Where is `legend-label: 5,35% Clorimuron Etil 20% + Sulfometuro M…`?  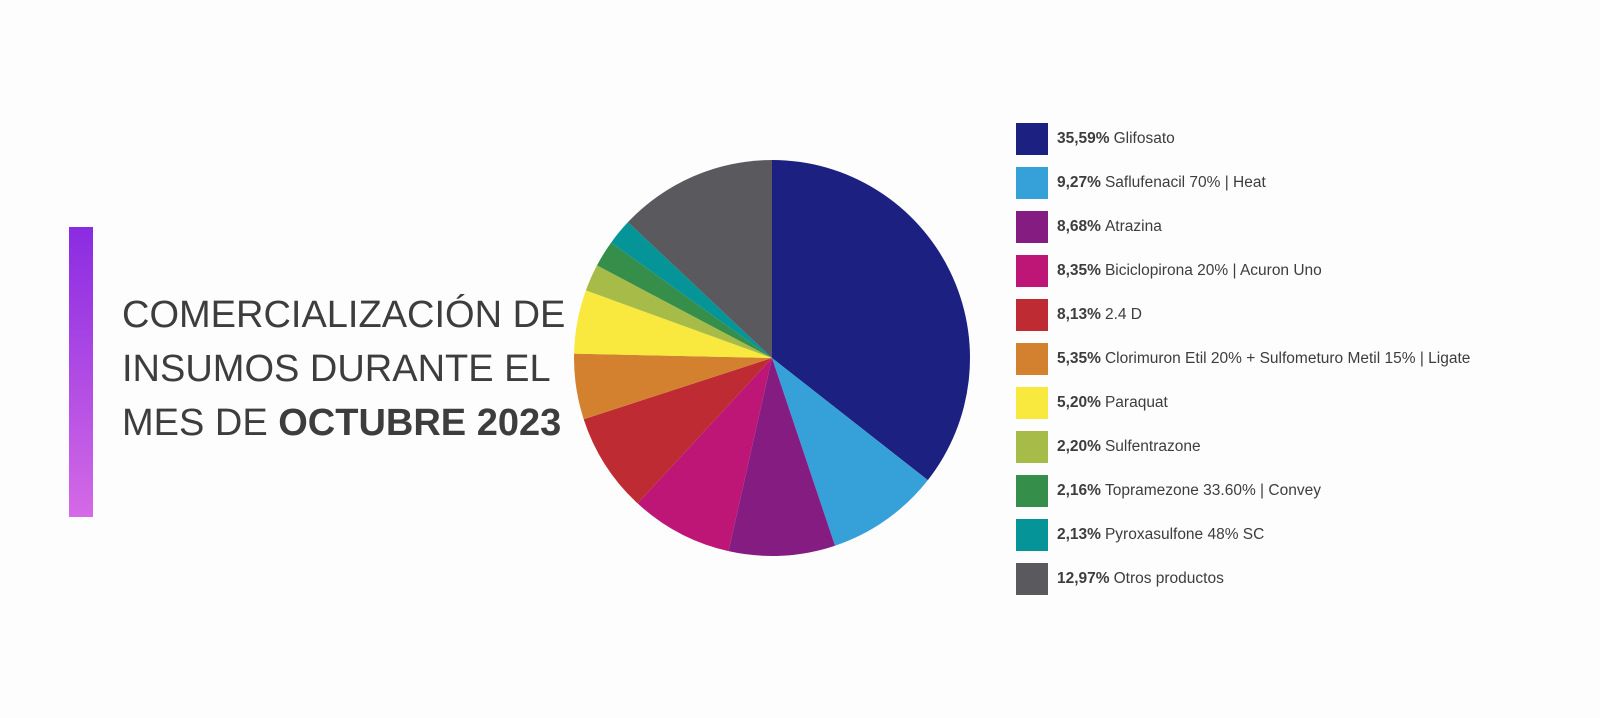 legend-label: 5,35% Clorimuron Etil 20% + Sulfometuro M… is located at coordinates (1263, 359).